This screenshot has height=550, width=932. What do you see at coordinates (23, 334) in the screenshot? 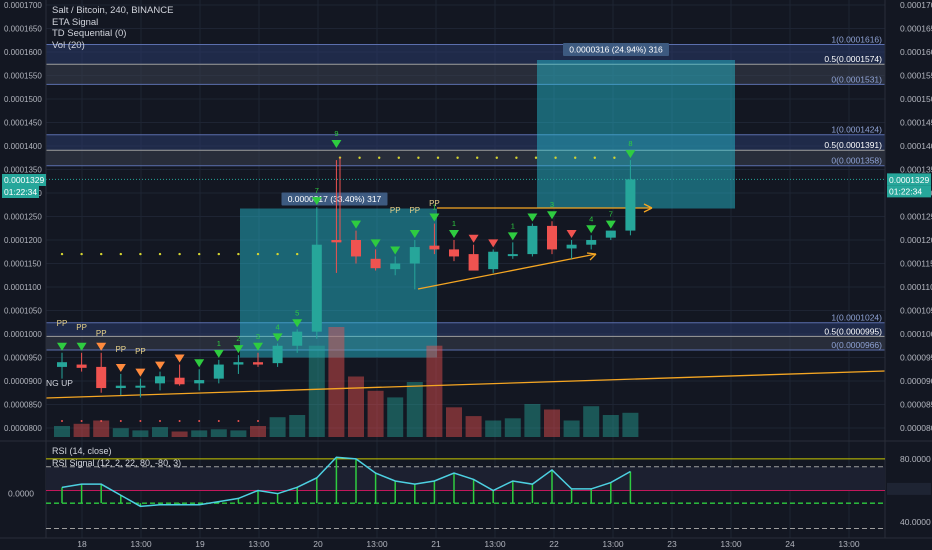
I see `price-tick-left: 0.0001000` at bounding box center [23, 334].